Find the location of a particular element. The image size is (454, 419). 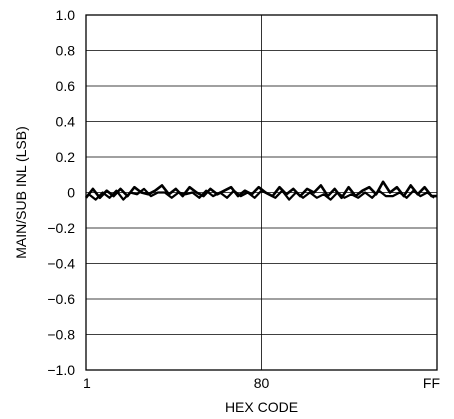

x-axis-title: HEX CODE is located at coordinates (261, 407).